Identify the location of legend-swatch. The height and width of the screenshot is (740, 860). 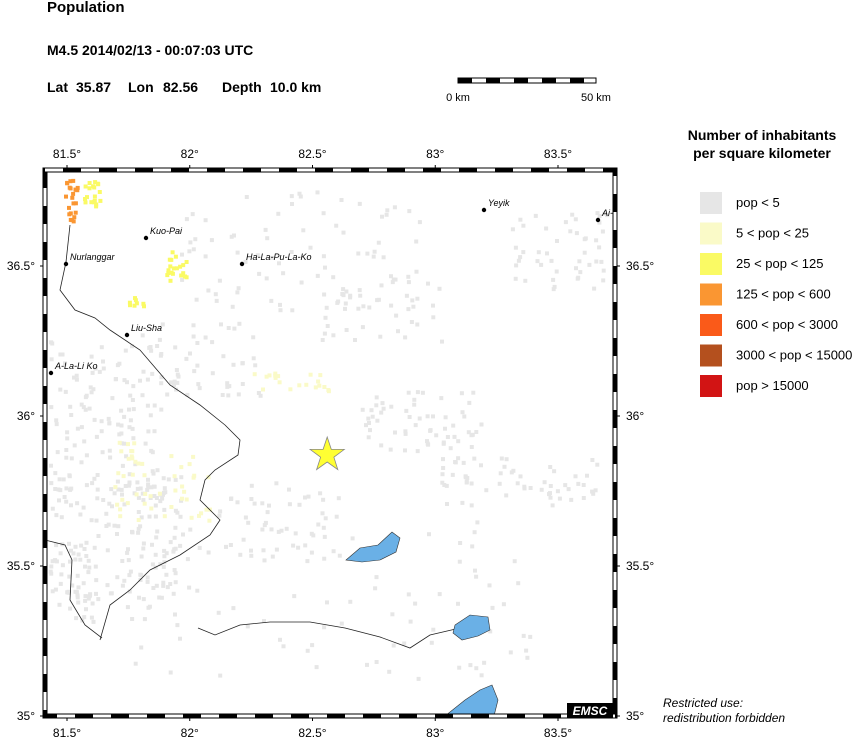
(711, 386).